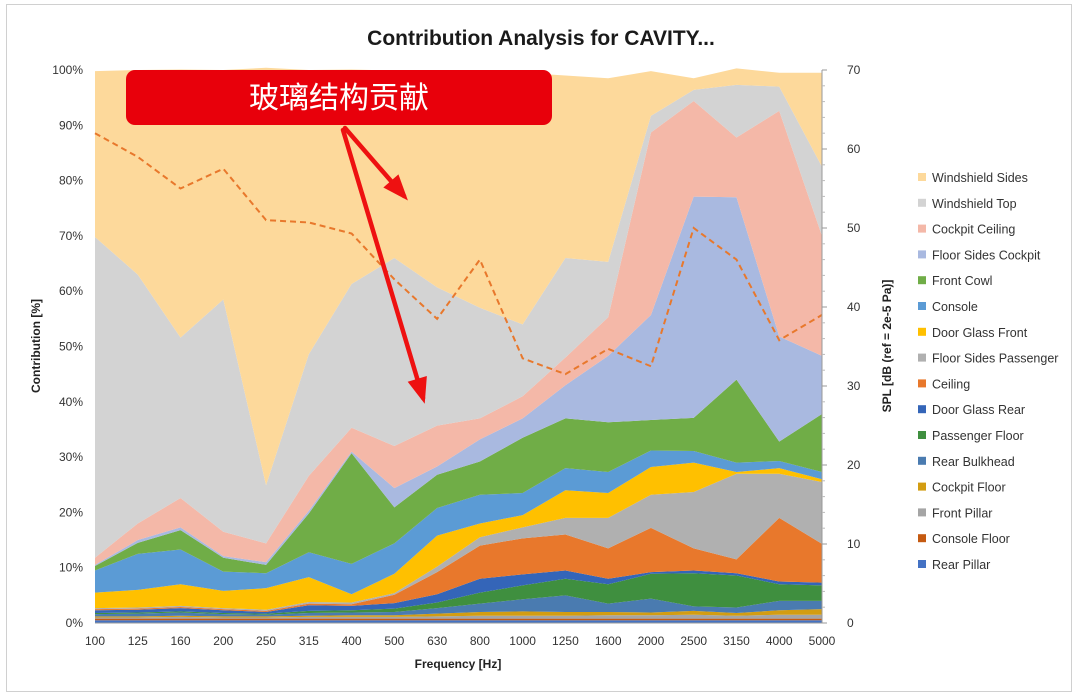  I want to click on y-tick-label: 10%, so click(71, 568).